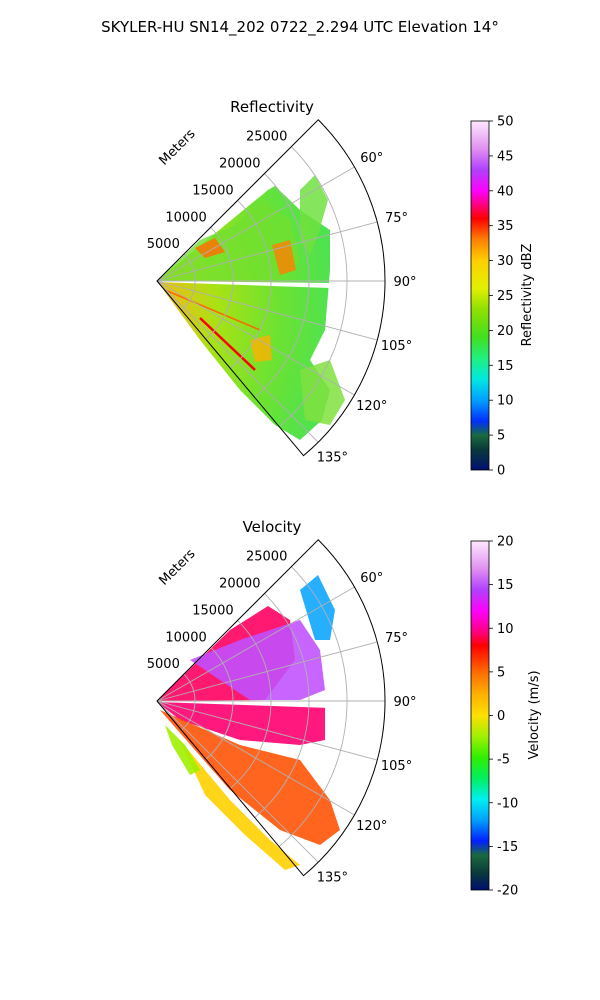 Image resolution: width=600 pixels, height=1000 pixels. I want to click on velocity-plot-area, so click(248, 722).